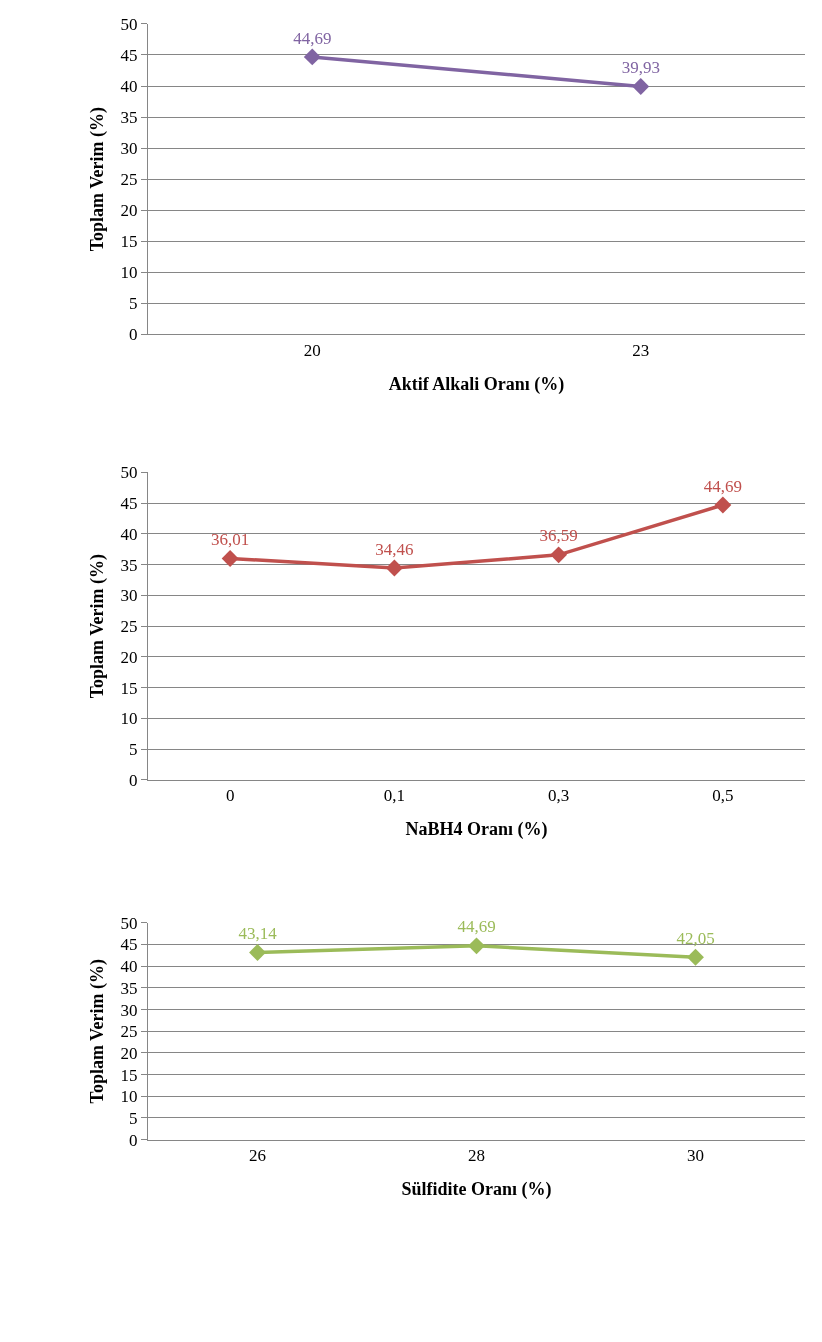  Describe the element at coordinates (394, 549) in the screenshot. I see `data-label: 34,46` at that location.